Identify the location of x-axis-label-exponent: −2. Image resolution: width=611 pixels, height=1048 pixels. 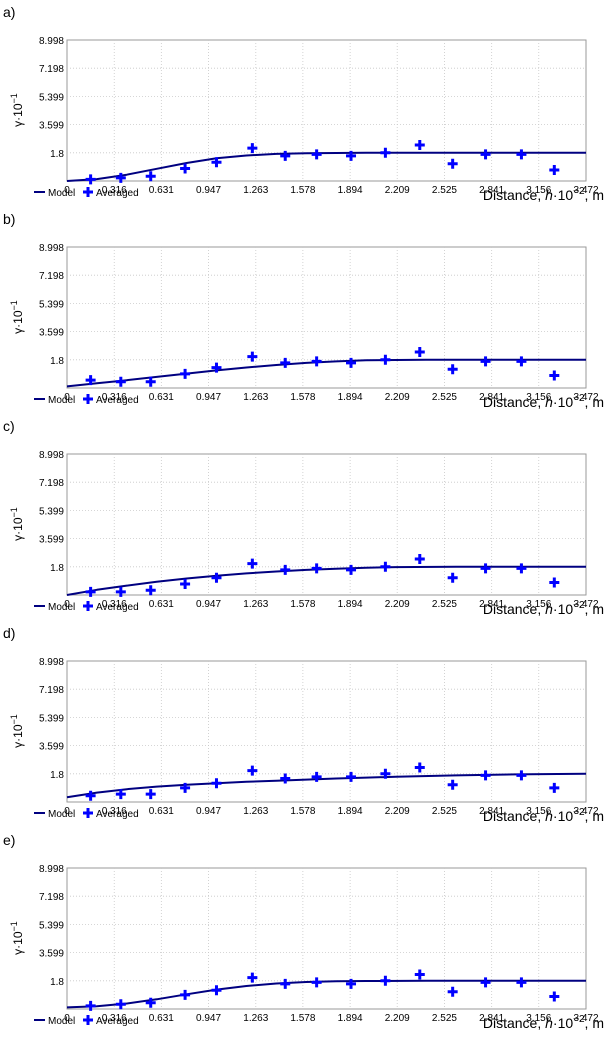
(579, 398).